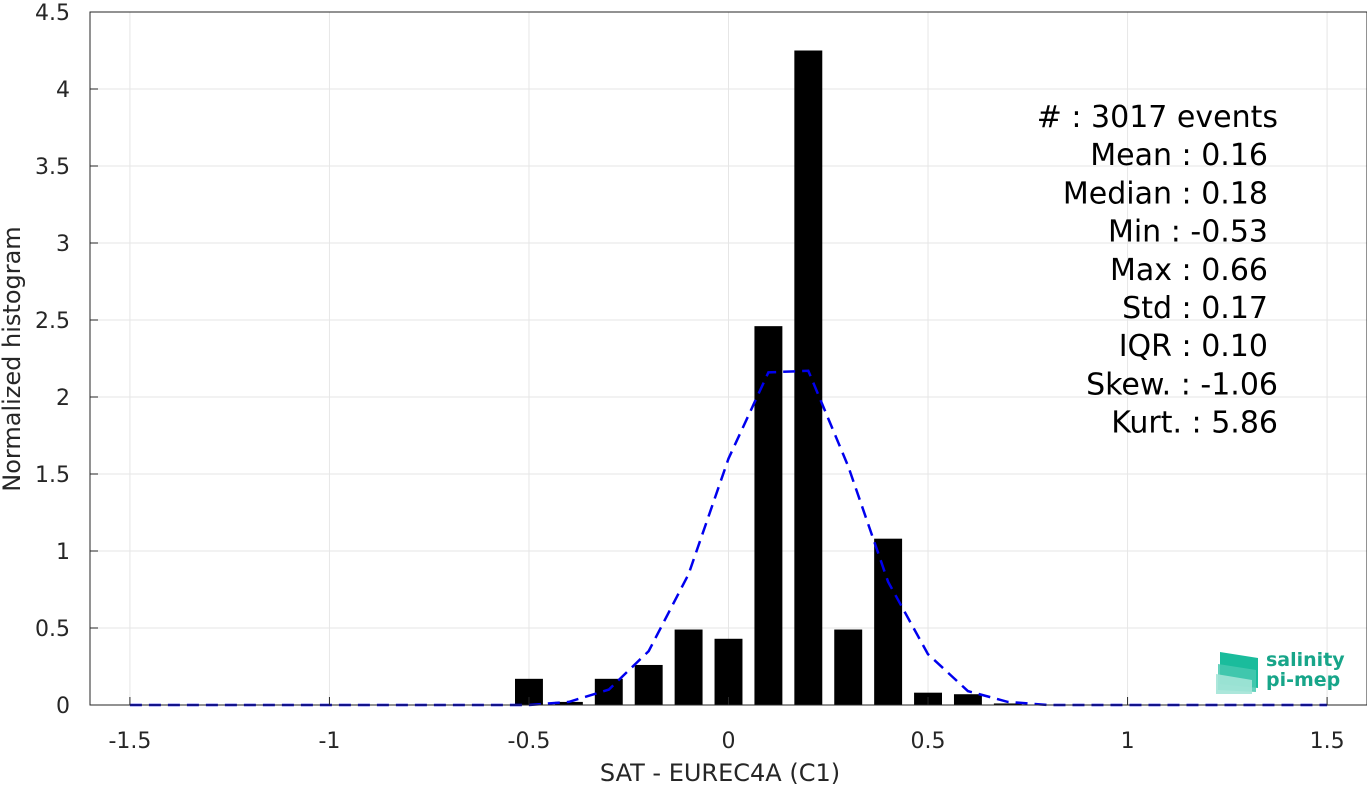 Image resolution: width=1367 pixels, height=785 pixels. What do you see at coordinates (1188, 232) in the screenshot?
I see `stat-line-3: Min : -0.53` at bounding box center [1188, 232].